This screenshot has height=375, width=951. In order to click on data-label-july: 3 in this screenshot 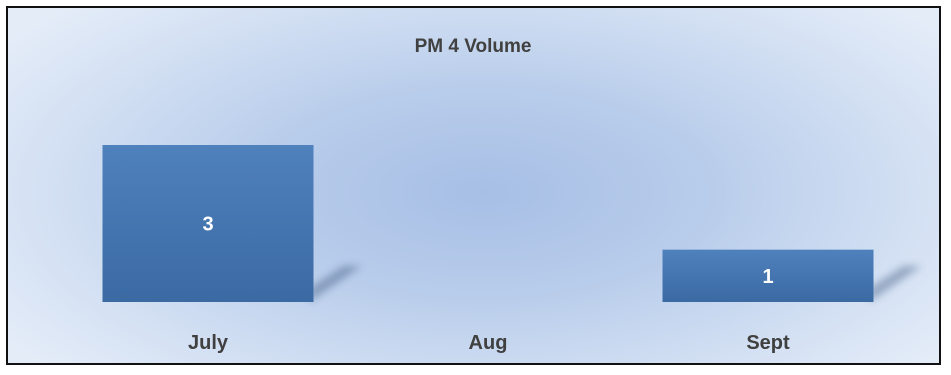, I will do `click(207, 225)`.